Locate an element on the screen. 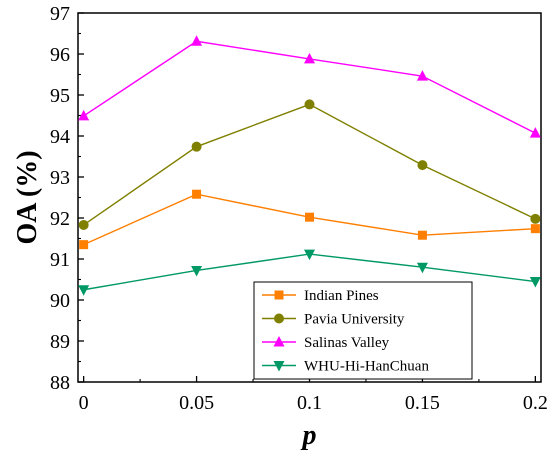  legend-marker-salinas-valley is located at coordinates (279, 341).